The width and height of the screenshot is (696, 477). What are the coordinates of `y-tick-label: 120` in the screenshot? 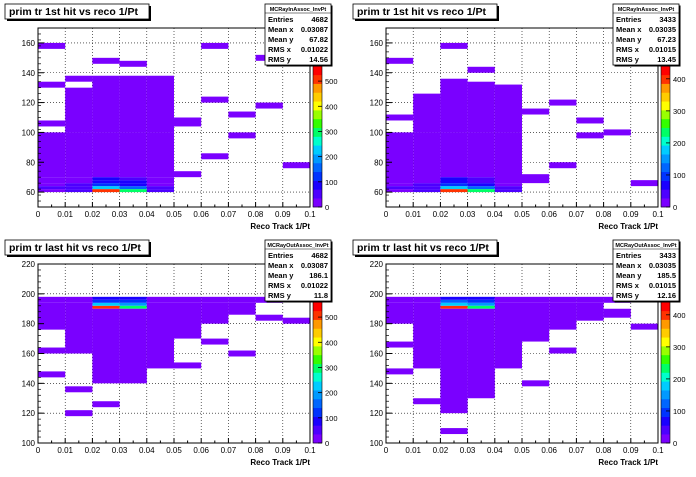 It's located at (377, 103).